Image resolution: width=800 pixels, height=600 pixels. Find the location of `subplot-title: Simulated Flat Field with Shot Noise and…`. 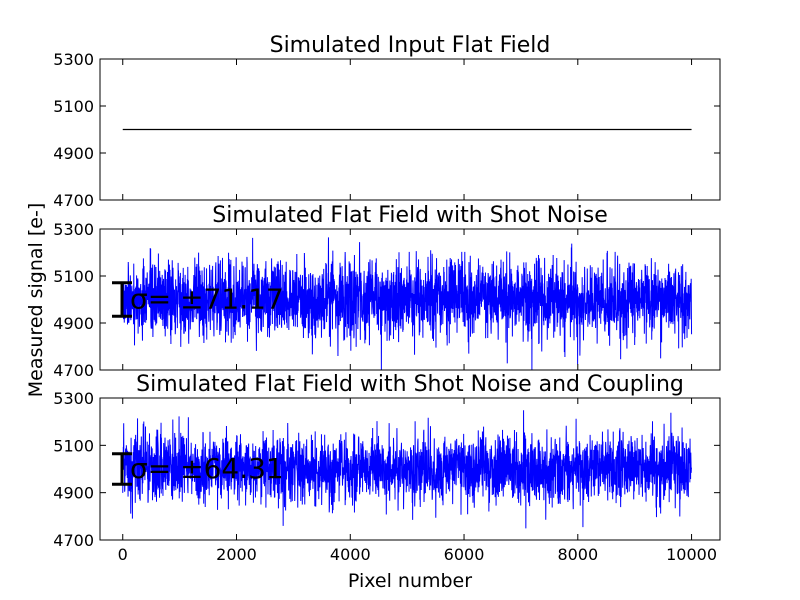

subplot-title: Simulated Flat Field with Shot Noise and… is located at coordinates (410, 384).